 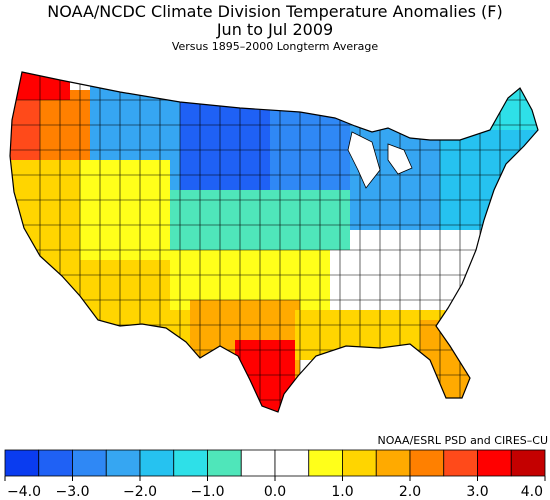 I want to click on color-legend: −4.0 −3.0 −2.0 −1.0 0.0 1.0 2.0 3.0 4.0, so click(x=275, y=474).